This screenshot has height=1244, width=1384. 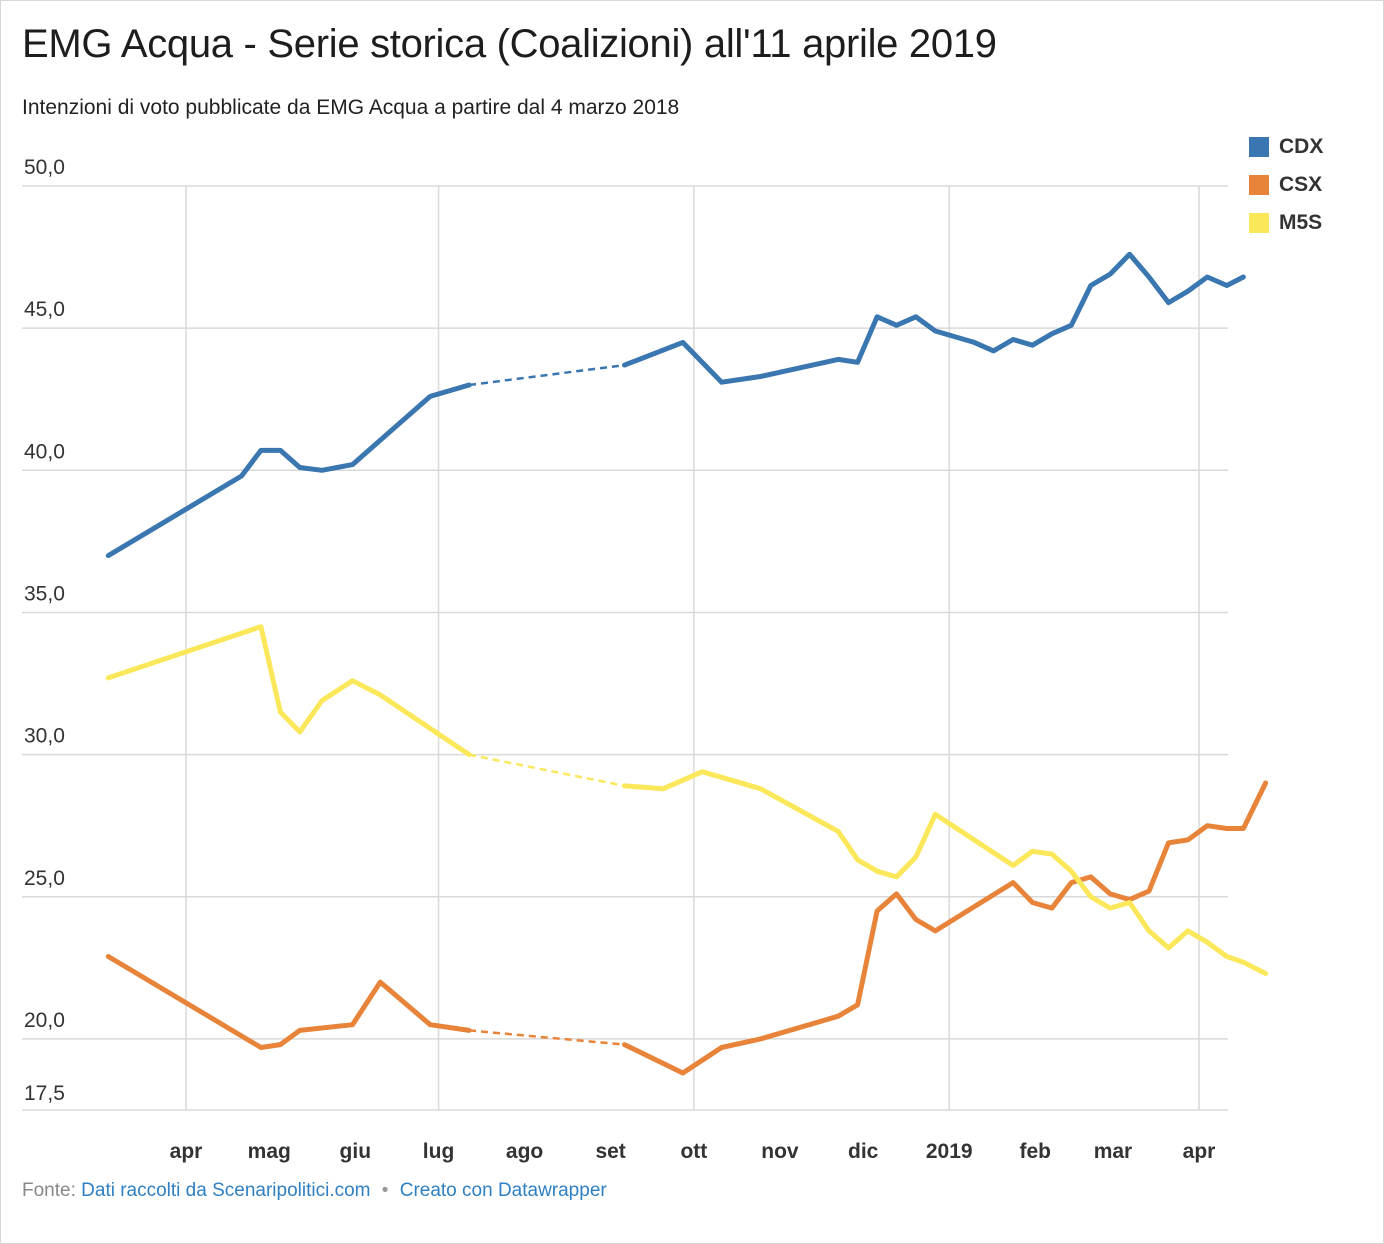 What do you see at coordinates (44, 1093) in the screenshot?
I see `y-tick-label: 17,5` at bounding box center [44, 1093].